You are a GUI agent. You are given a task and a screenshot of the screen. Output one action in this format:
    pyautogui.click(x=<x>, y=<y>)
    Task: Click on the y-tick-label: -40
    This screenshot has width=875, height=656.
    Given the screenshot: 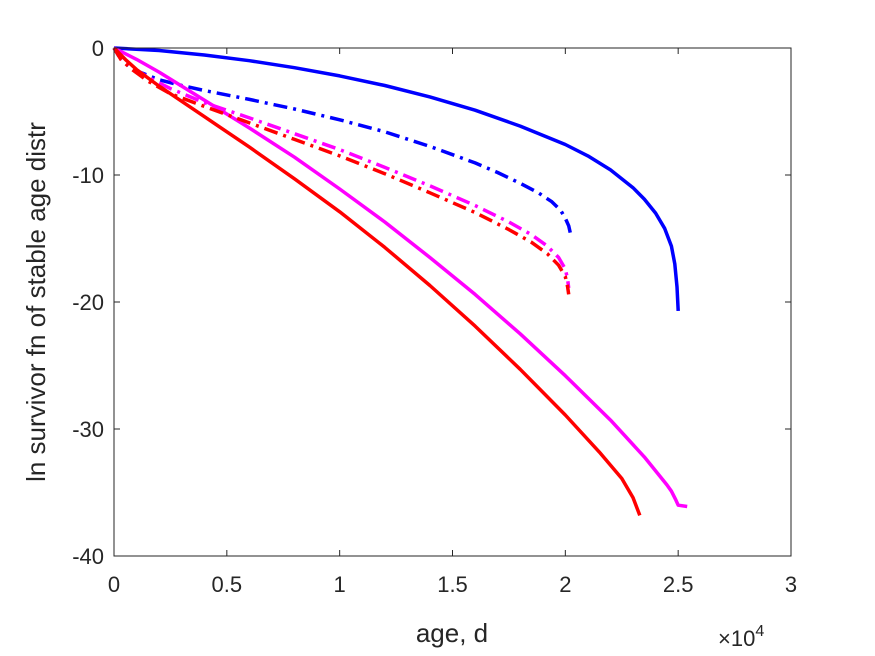 What is the action you would take?
    pyautogui.click(x=88, y=556)
    